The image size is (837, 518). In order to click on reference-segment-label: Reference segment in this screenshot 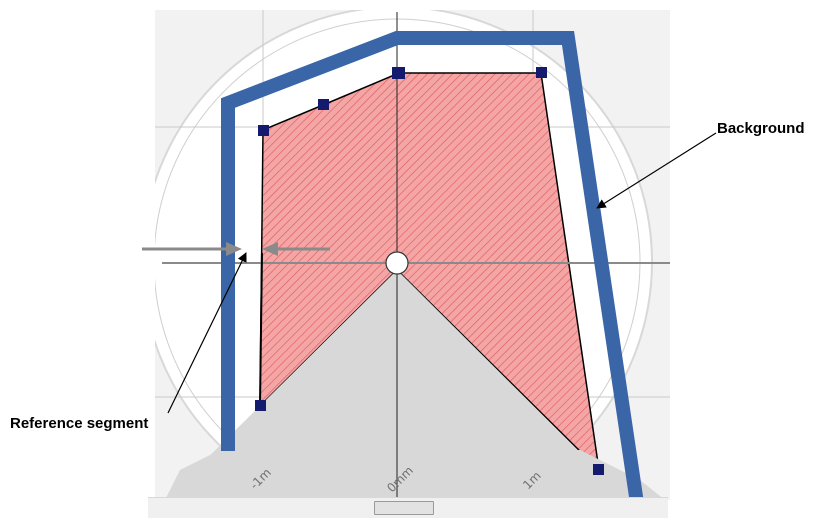, I will do `click(79, 423)`.